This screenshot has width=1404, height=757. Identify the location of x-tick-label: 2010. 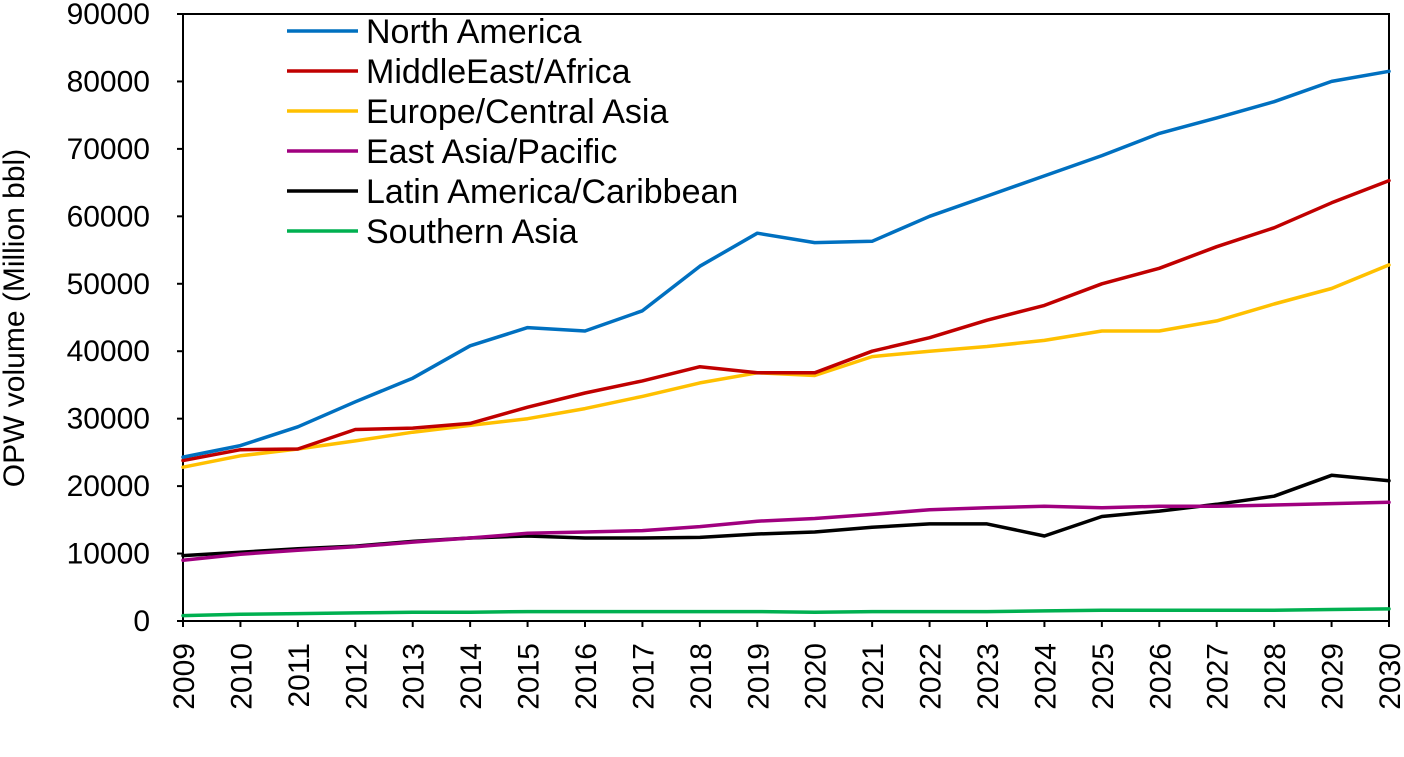
(241, 676).